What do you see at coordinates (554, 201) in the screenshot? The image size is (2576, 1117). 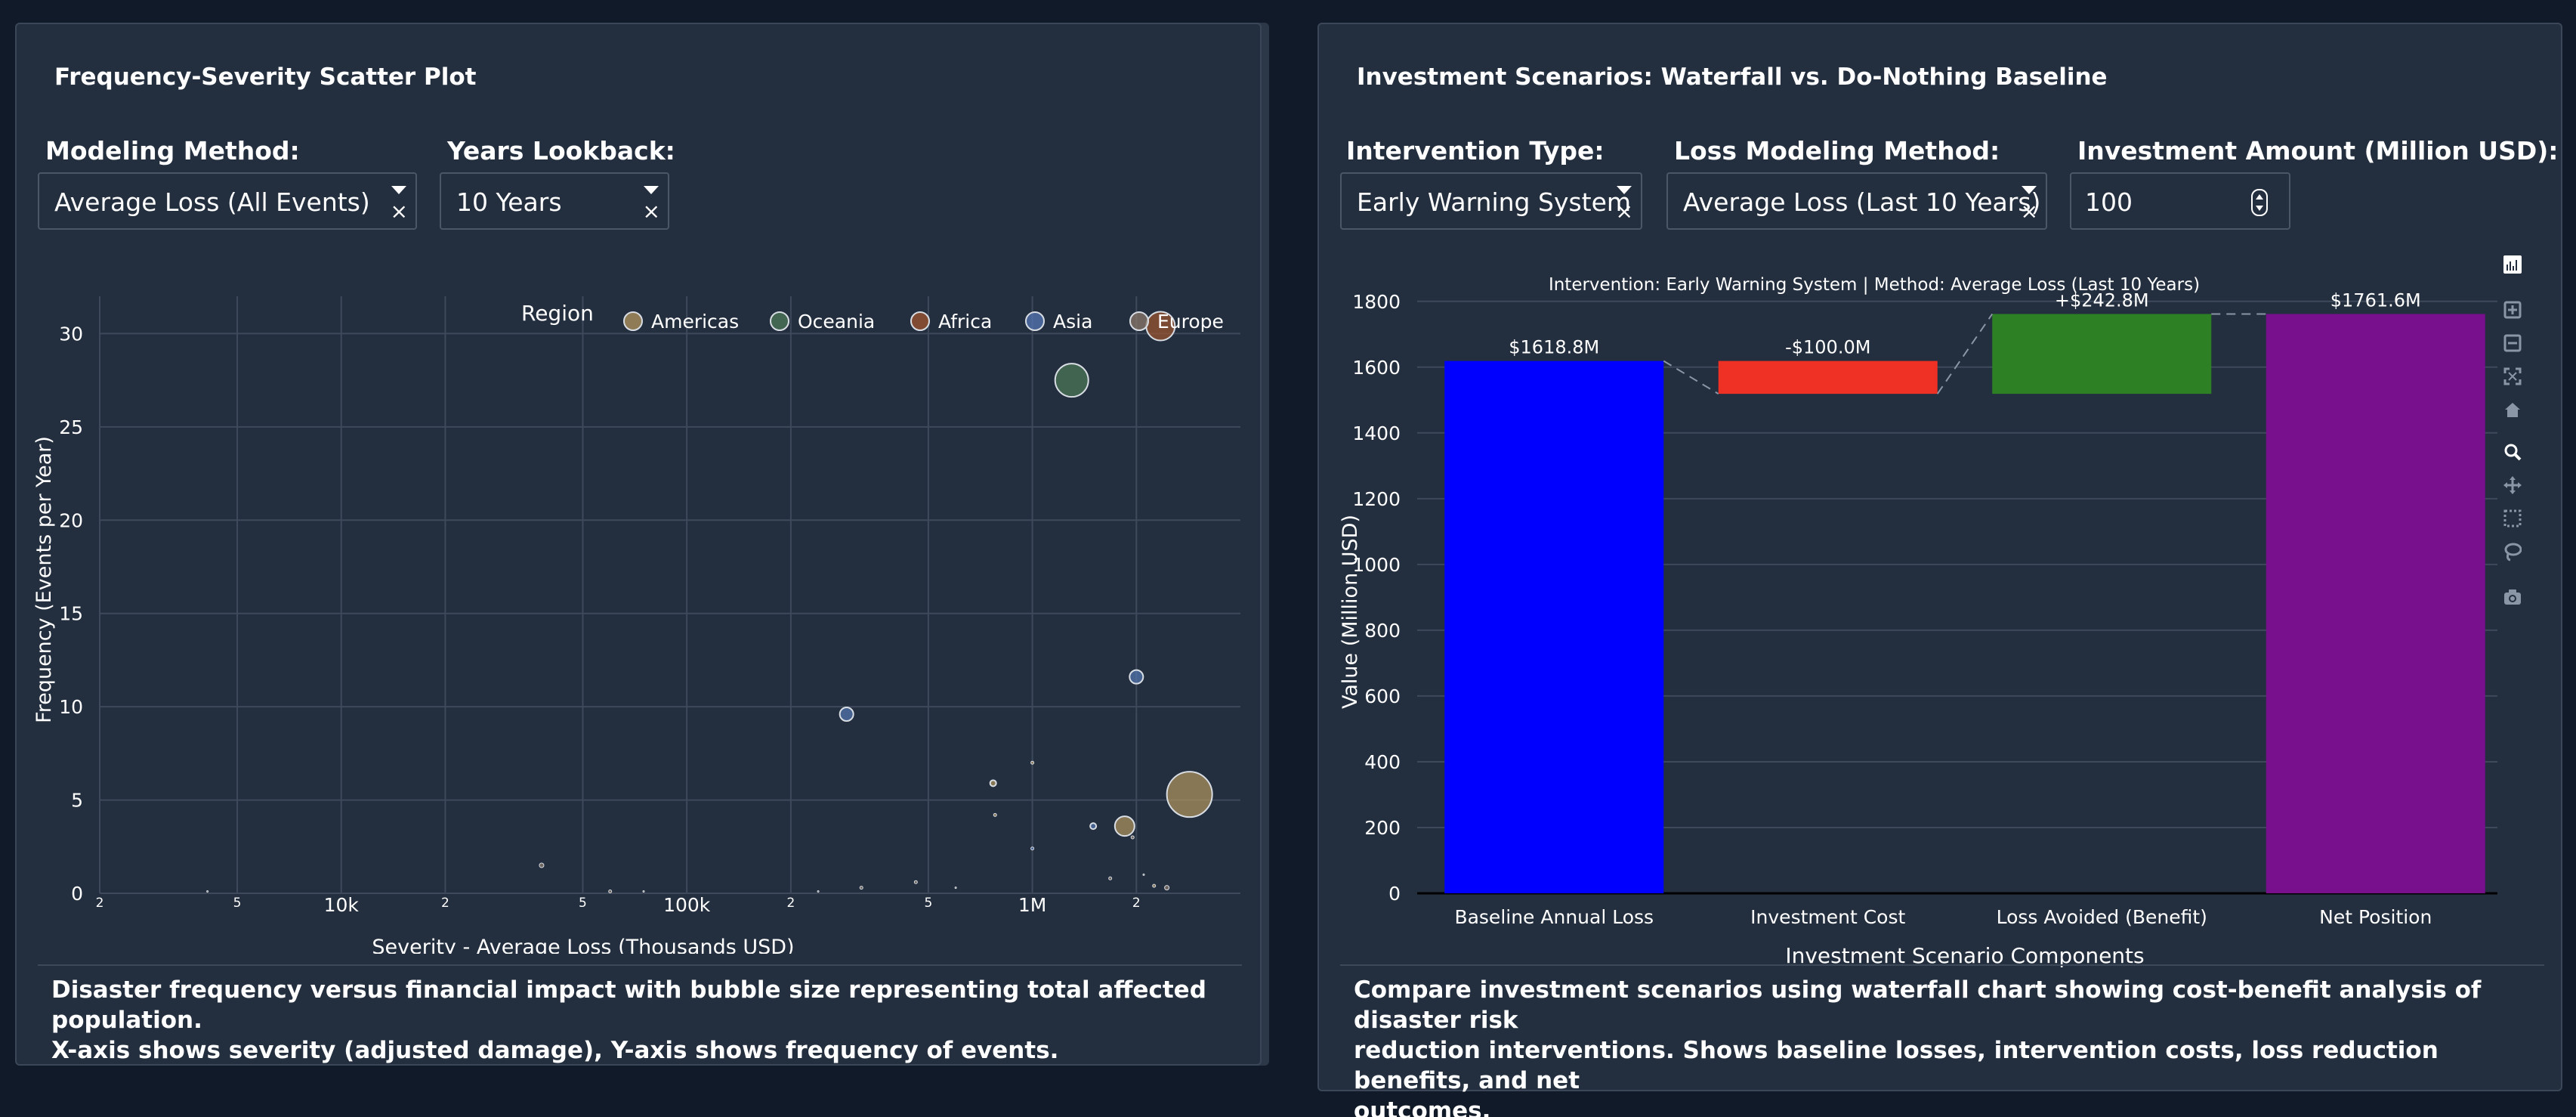 I see `years-lookback-dropdown: 10 Years ×` at bounding box center [554, 201].